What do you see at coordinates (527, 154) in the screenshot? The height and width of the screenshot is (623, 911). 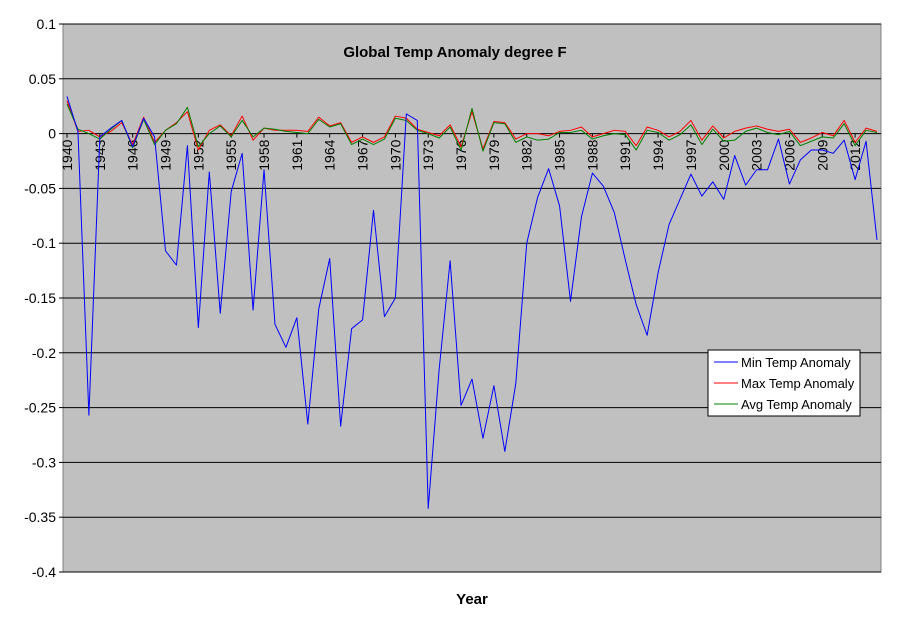 I see `x-tick-label: 1982` at bounding box center [527, 154].